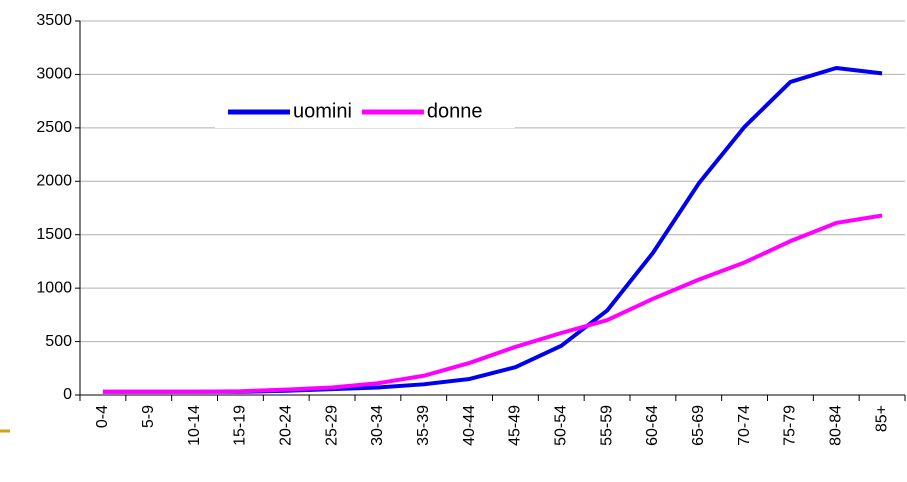 The height and width of the screenshot is (482, 907). I want to click on x-tick-label: 70-74, so click(744, 425).